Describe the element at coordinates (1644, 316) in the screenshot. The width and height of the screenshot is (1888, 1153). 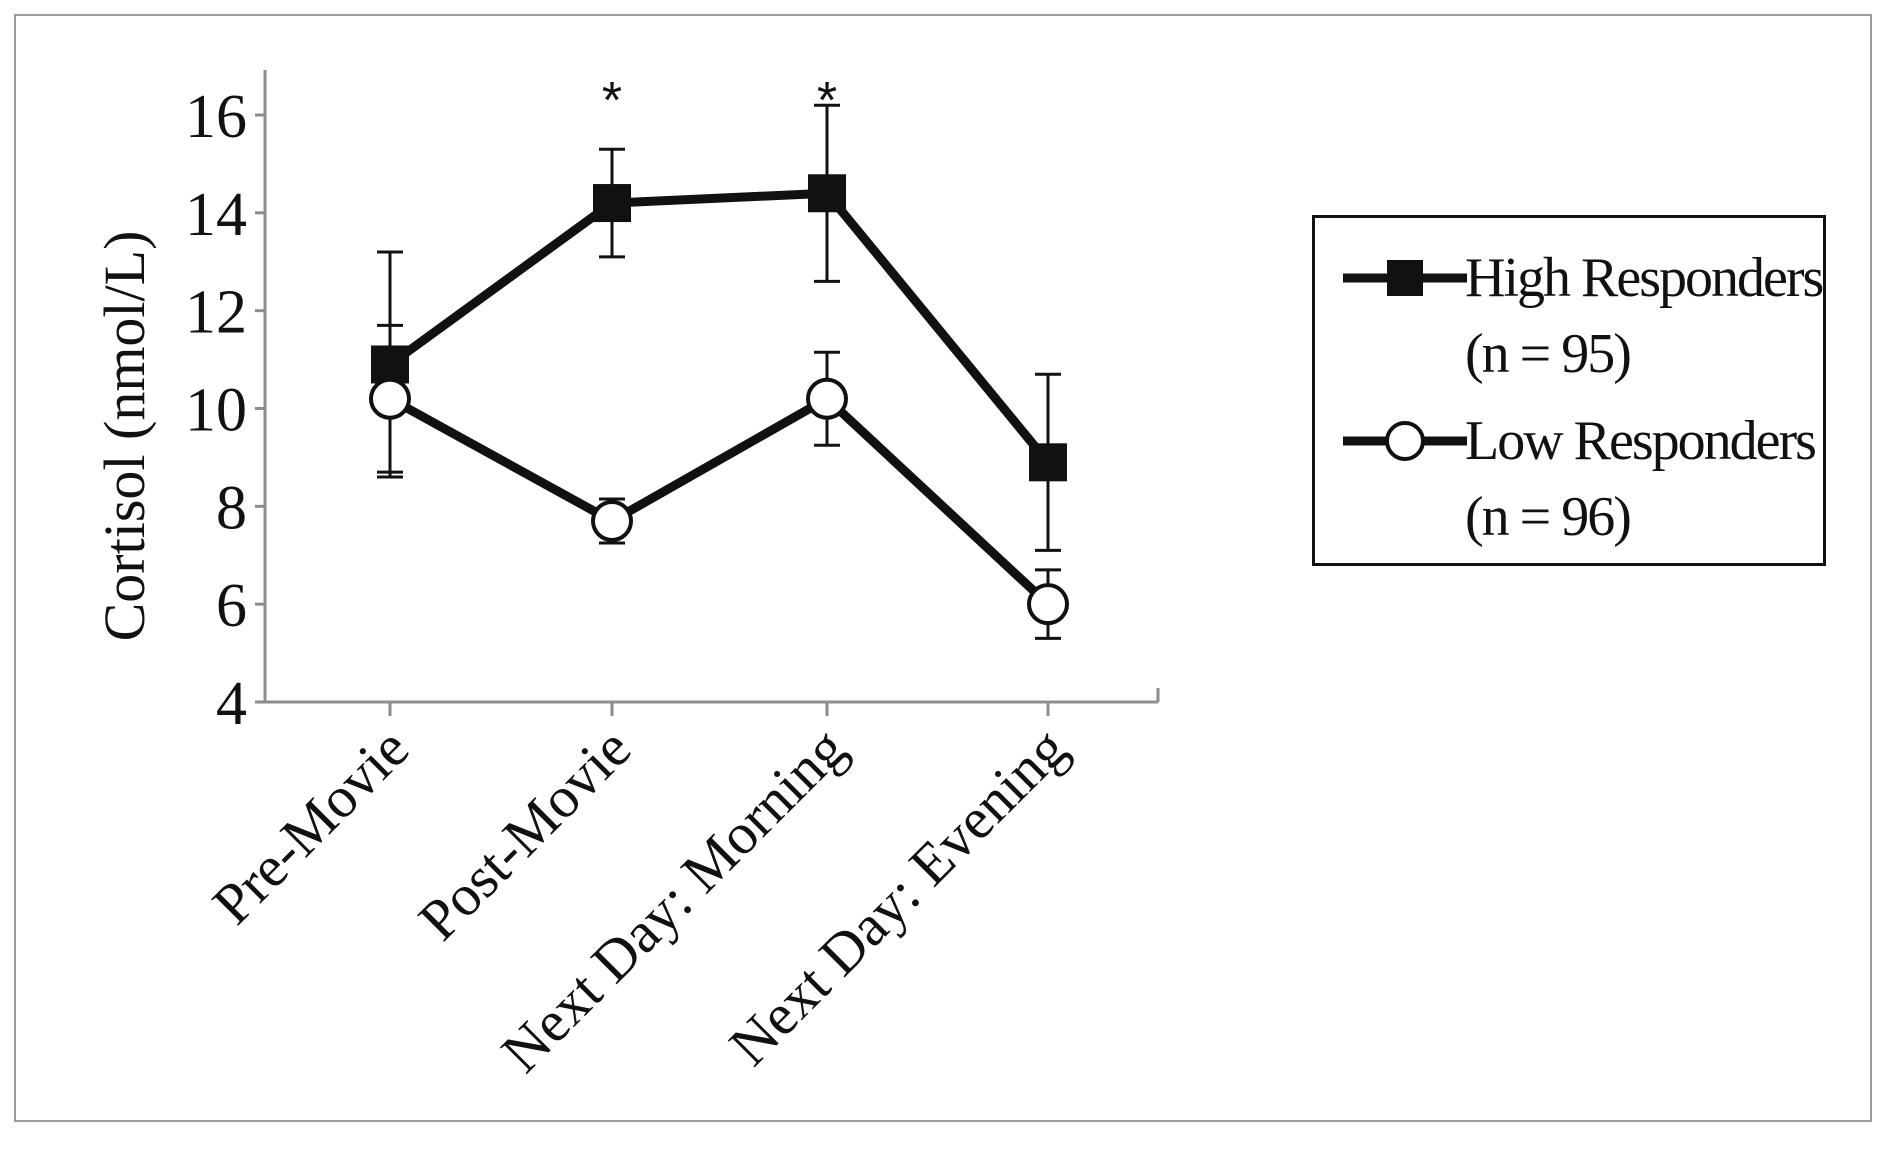
I see `legend-label-high: High Responders (n = 95)` at that location.